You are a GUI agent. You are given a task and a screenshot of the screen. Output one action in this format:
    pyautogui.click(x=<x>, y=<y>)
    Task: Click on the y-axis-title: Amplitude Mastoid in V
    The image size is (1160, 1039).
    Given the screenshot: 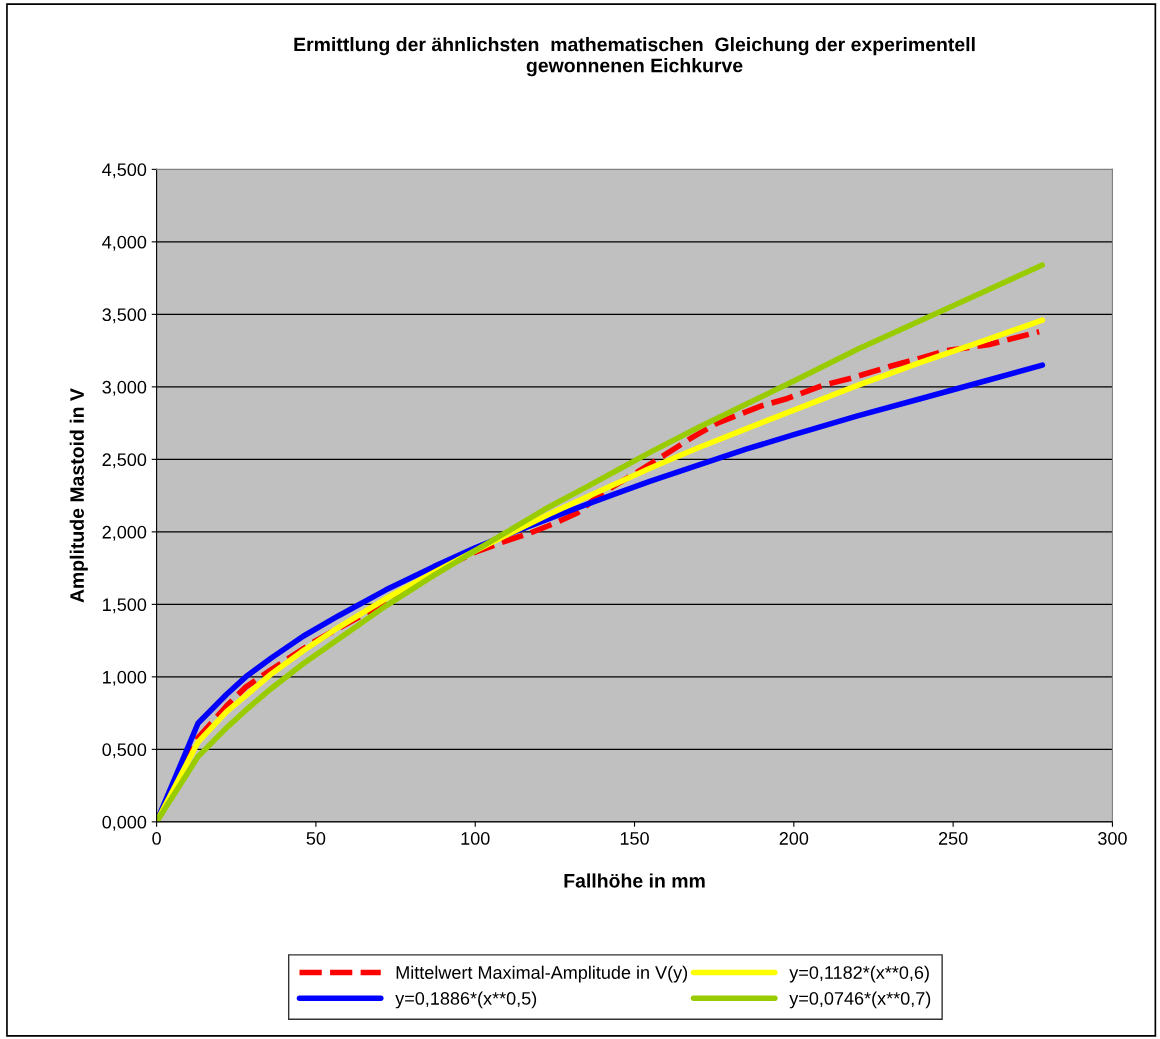 What is the action you would take?
    pyautogui.click(x=78, y=495)
    